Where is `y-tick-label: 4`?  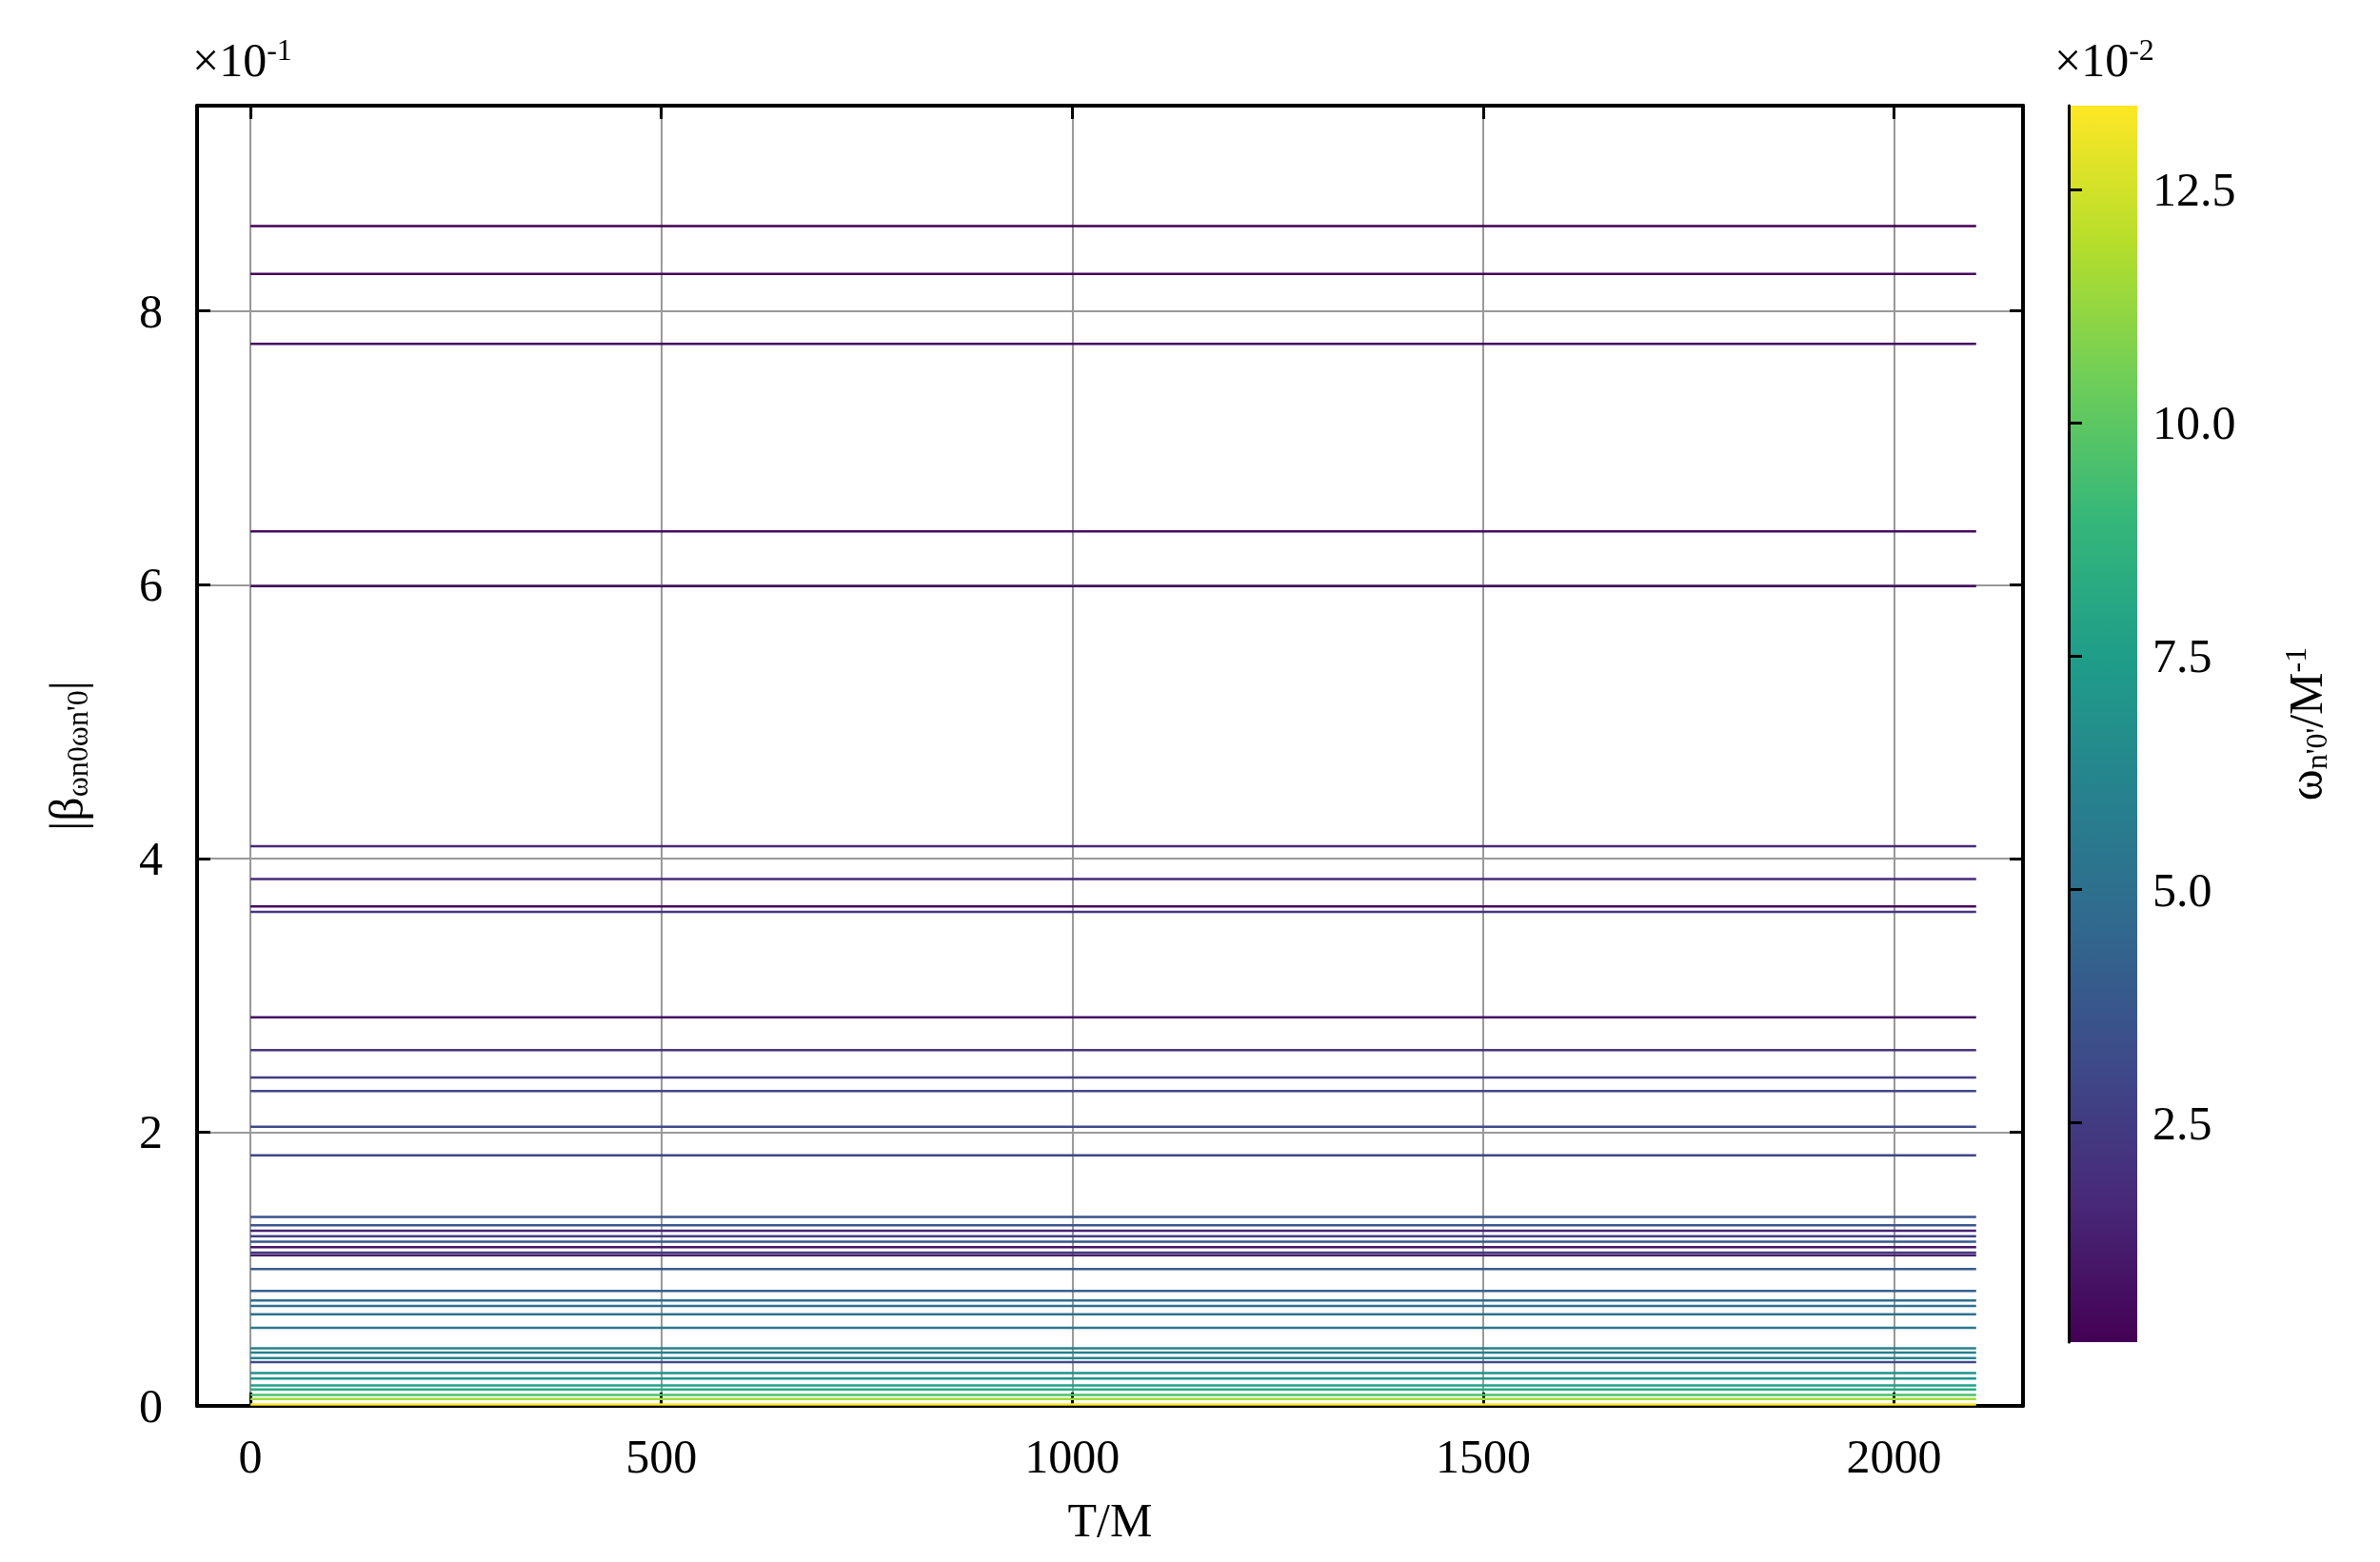
y-tick-label: 4 is located at coordinates (151, 858).